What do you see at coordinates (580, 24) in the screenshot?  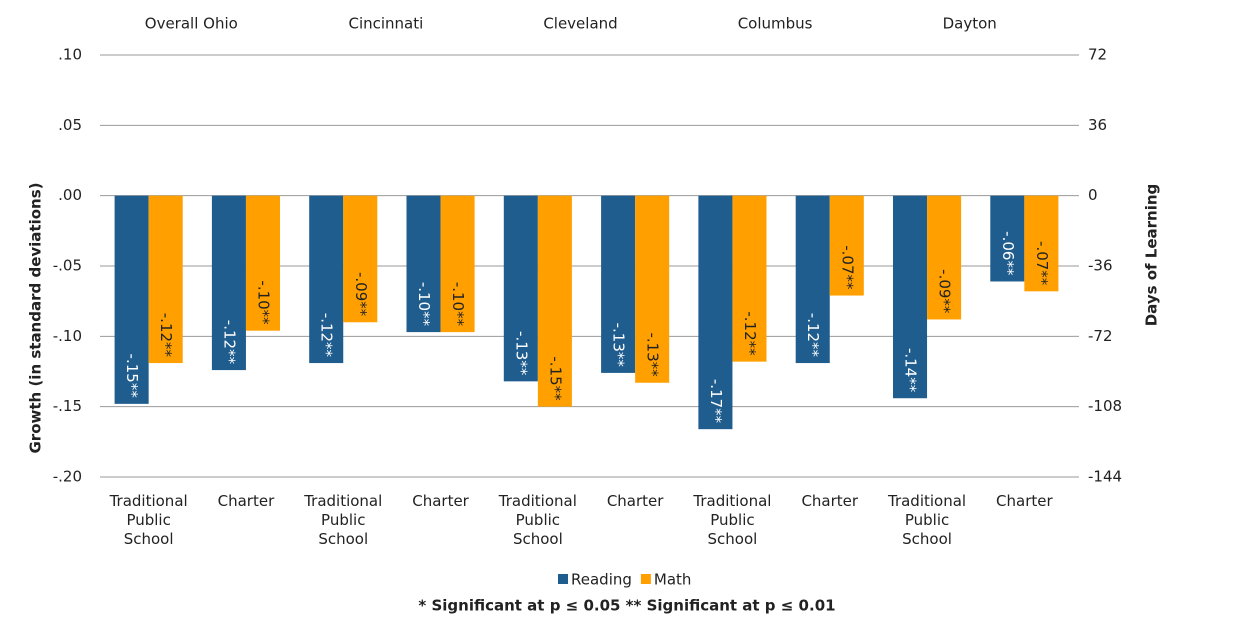 I see `group-label: Cleveland` at bounding box center [580, 24].